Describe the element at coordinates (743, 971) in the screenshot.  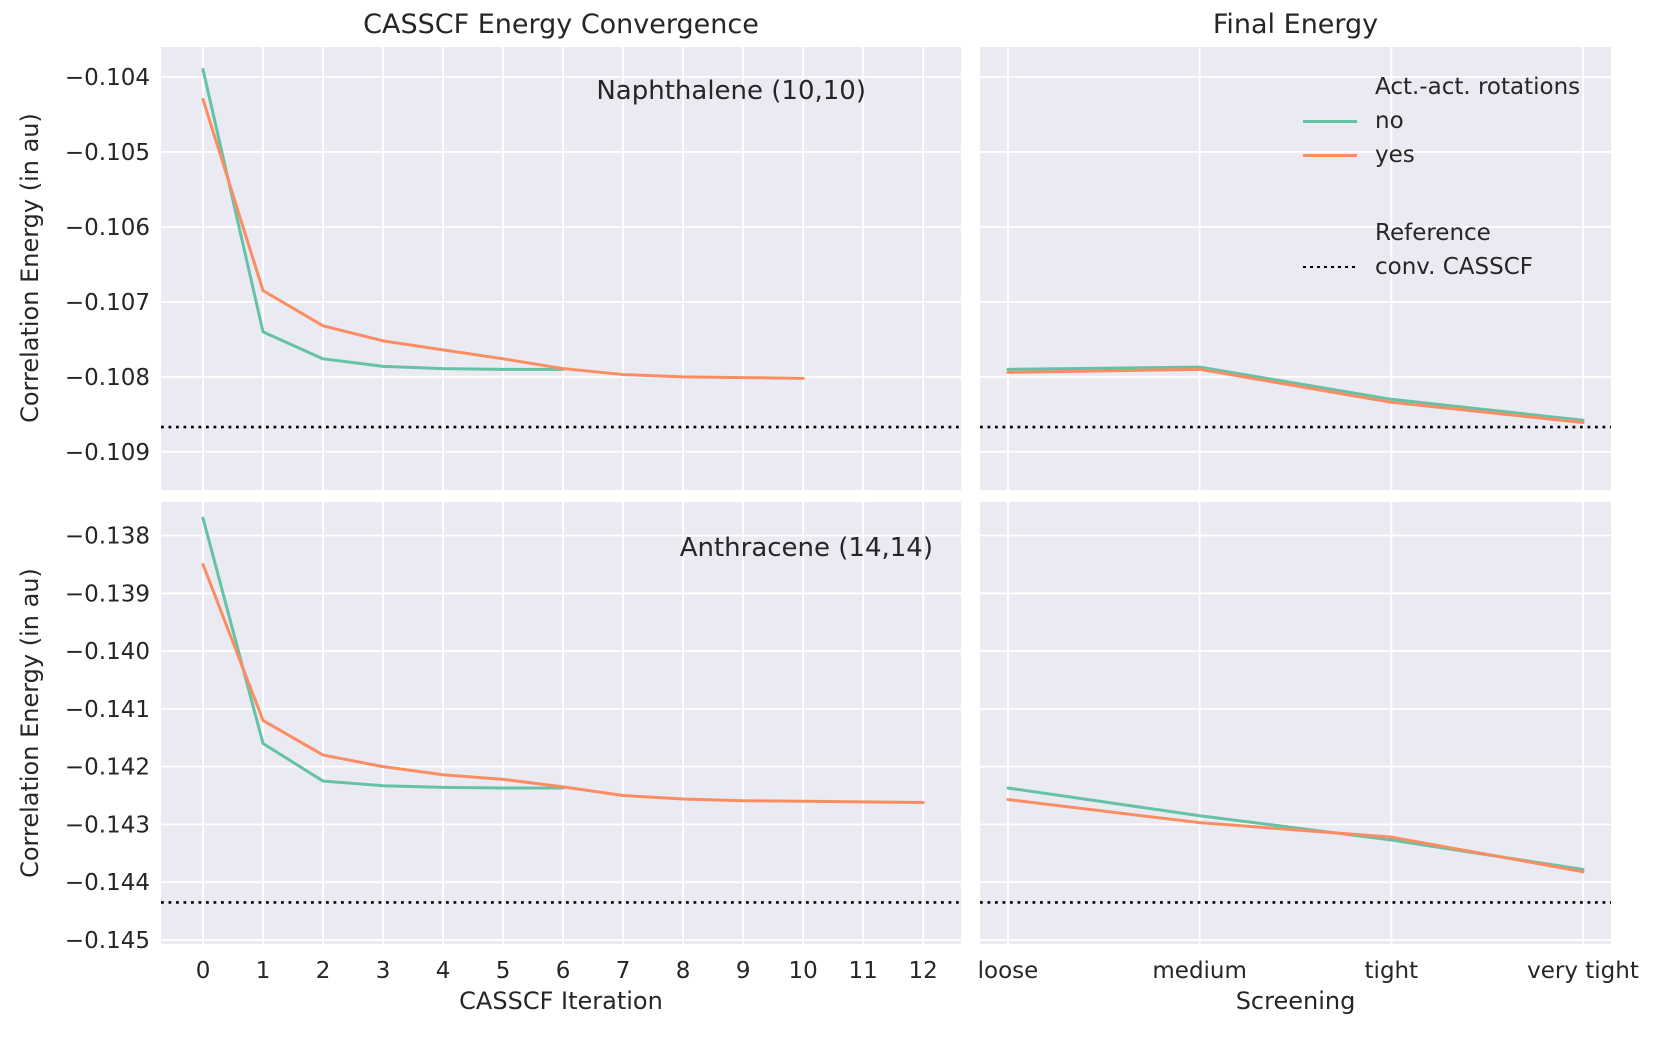
I see `x-tick-label: 9` at that location.